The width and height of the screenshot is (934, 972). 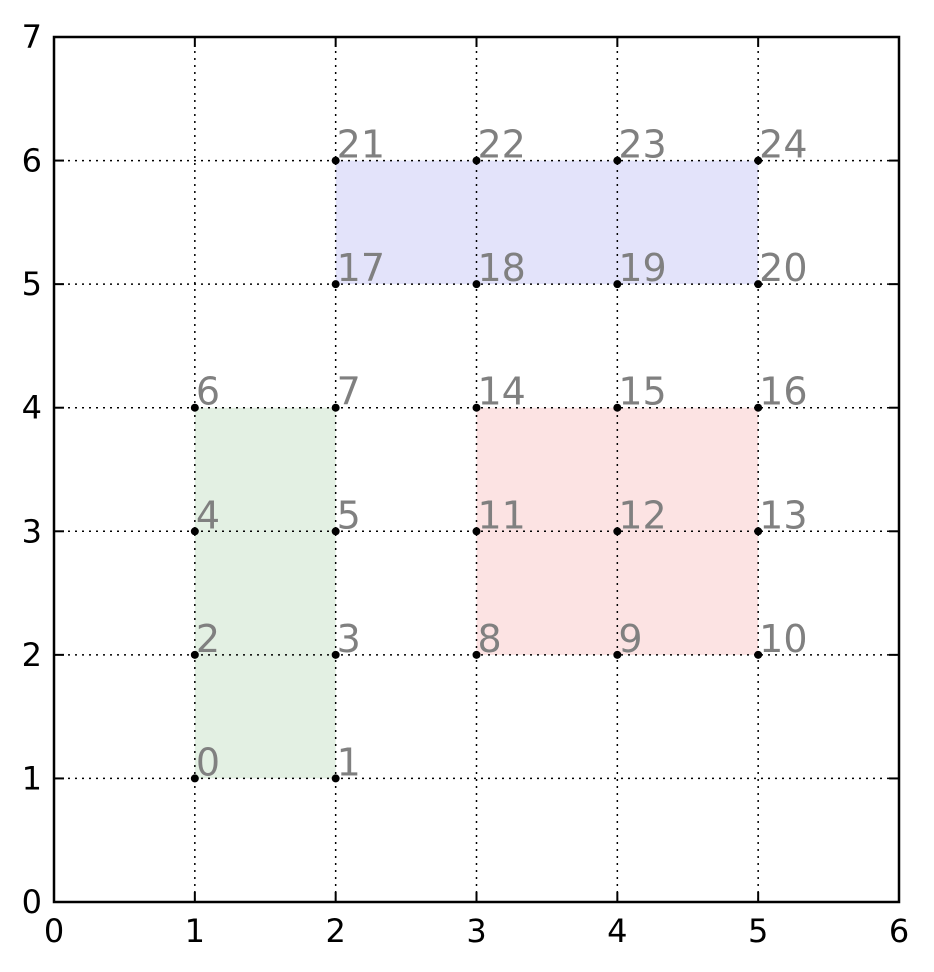 I want to click on y-tick-label: 3, so click(x=32, y=531).